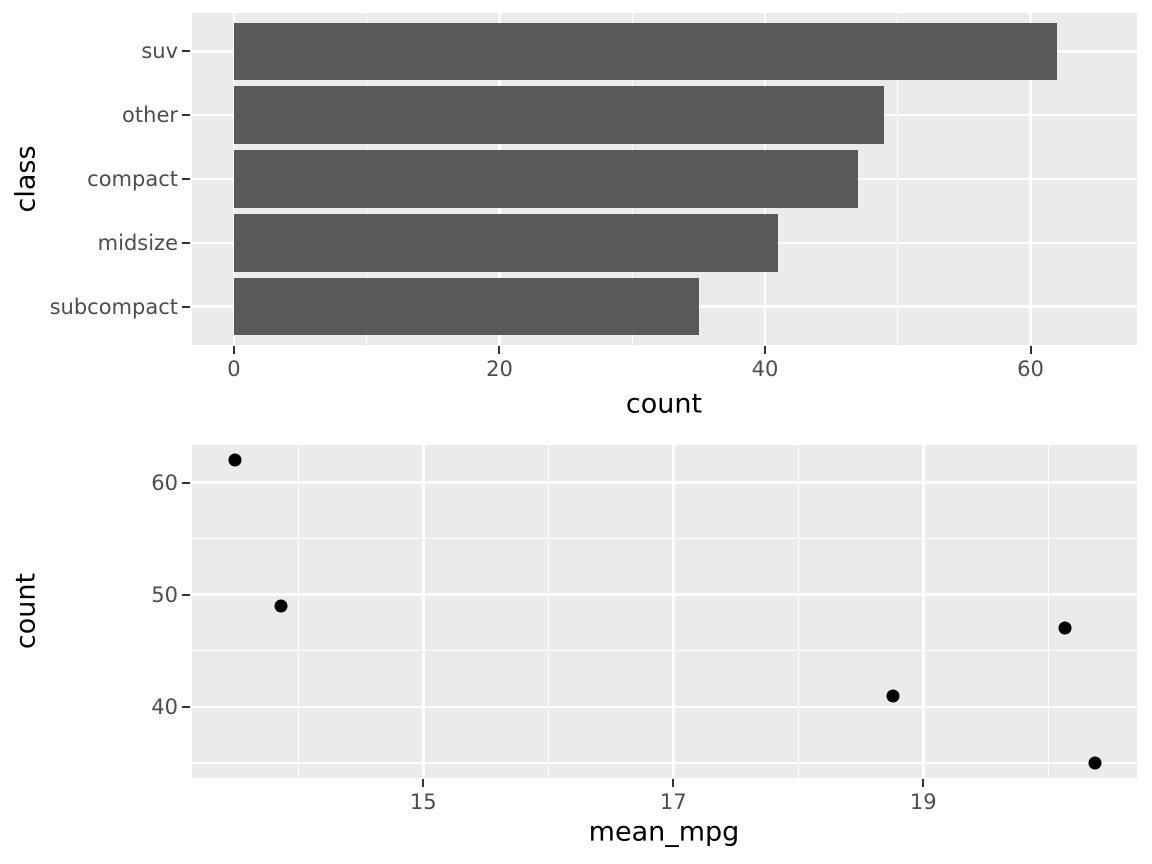 The image size is (1152, 864). What do you see at coordinates (673, 802) in the screenshot?
I see `x-tick-label-17: 17` at bounding box center [673, 802].